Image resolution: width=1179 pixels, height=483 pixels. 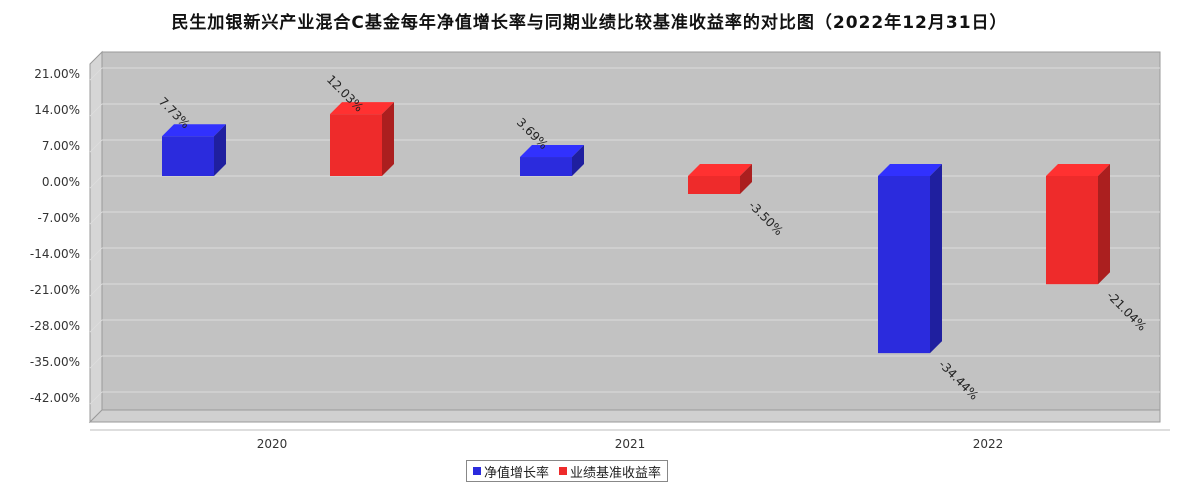 What do you see at coordinates (616, 473) in the screenshot?
I see `legend-label-benchmark: 业绩基准收益率` at bounding box center [616, 473].